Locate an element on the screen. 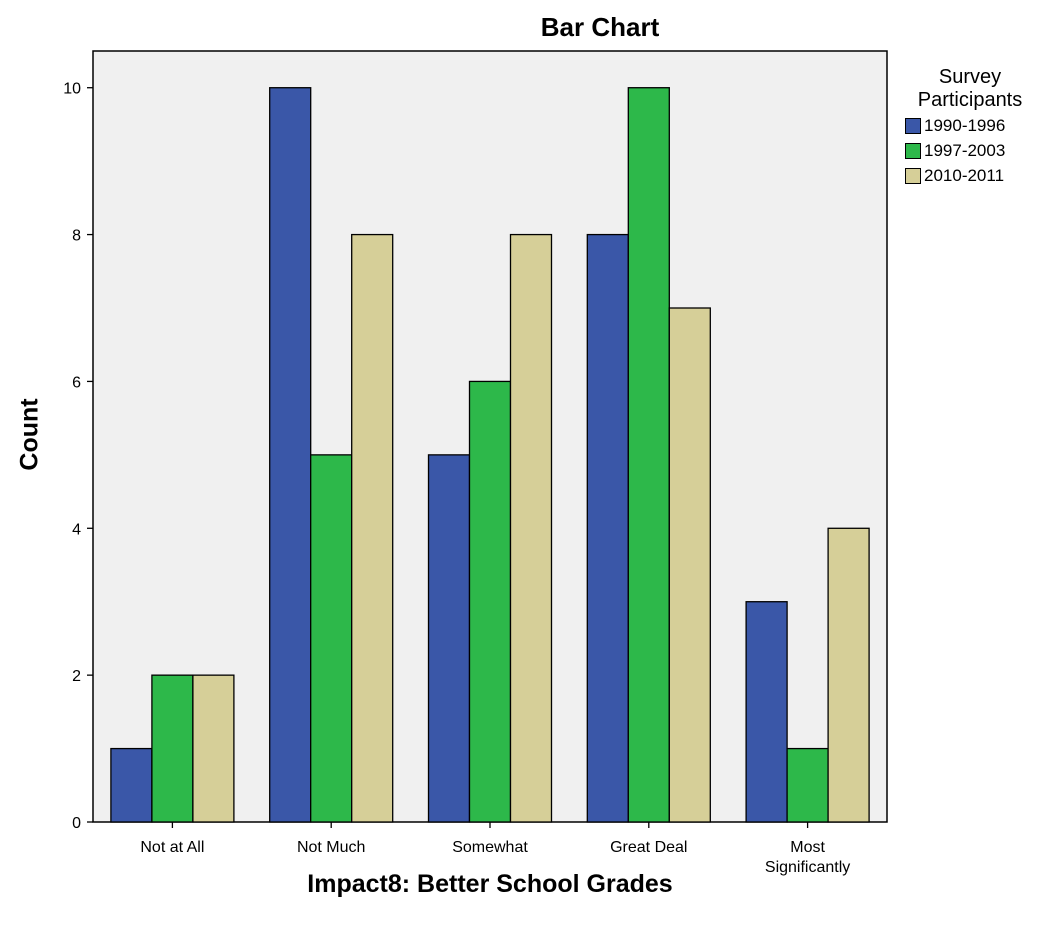 The image size is (1040, 931). x-tick-label: Great Deal is located at coordinates (648, 847).